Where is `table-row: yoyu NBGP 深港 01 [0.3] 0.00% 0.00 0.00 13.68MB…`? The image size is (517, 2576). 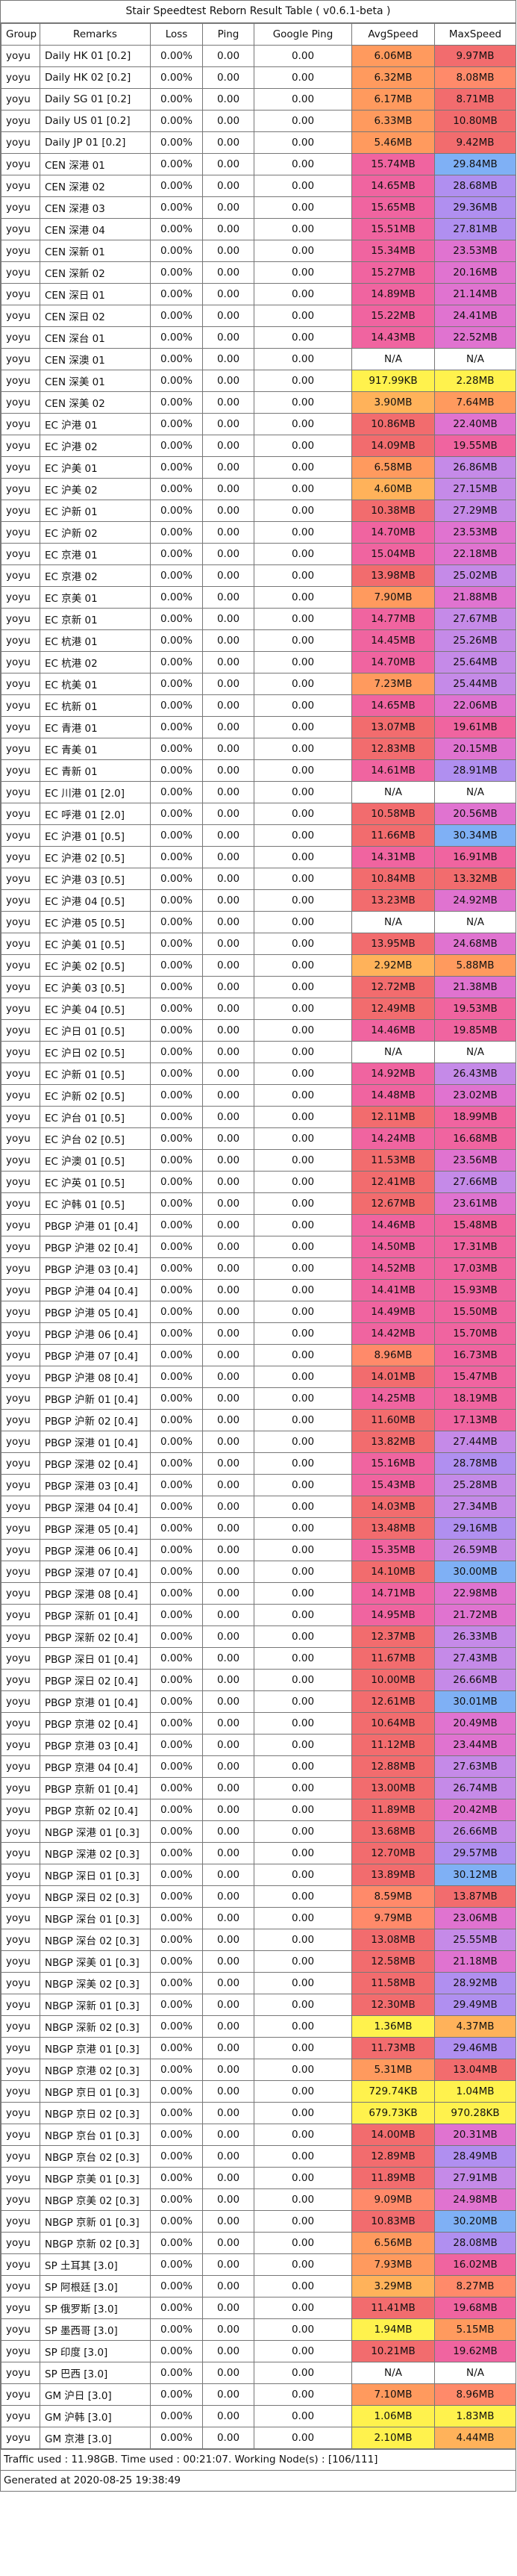 table-row: yoyu NBGP 深港 01 [0.3] 0.00% 0.00 0.00 13.68MB… is located at coordinates (258, 1831).